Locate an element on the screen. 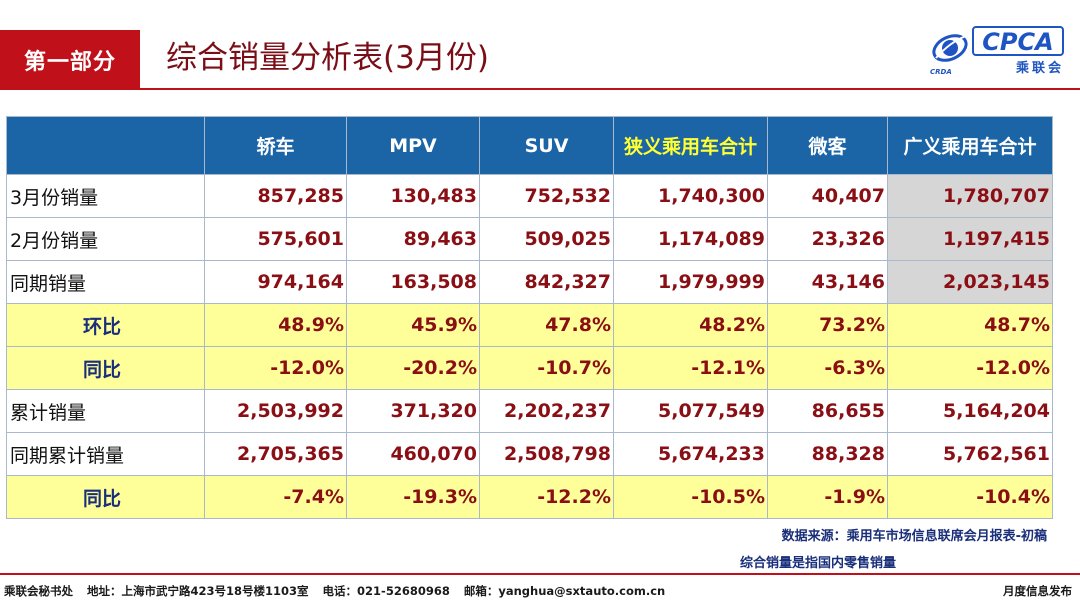  row-label: 同期累计销量 is located at coordinates (105, 454).